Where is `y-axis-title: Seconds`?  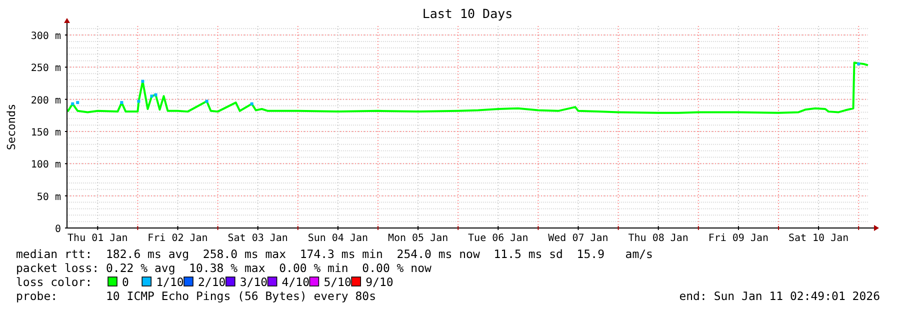
y-axis-title: Seconds is located at coordinates (11, 127).